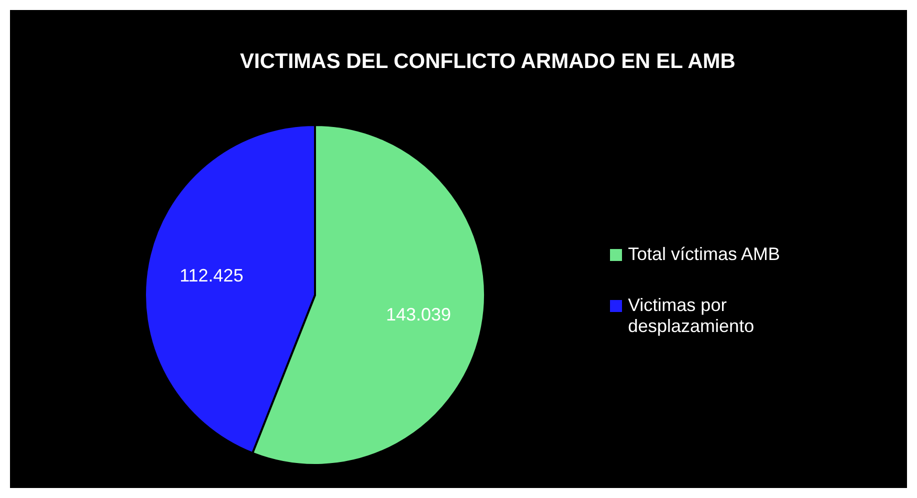  I want to click on data-label: 143.039, so click(419, 314).